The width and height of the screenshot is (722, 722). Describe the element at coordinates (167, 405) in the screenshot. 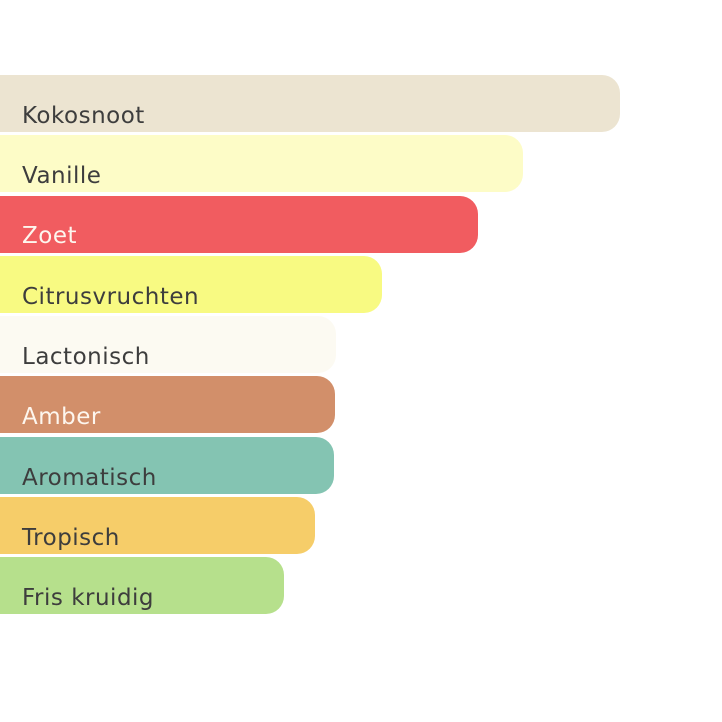

I see `note-bar-amber: Amber` at that location.